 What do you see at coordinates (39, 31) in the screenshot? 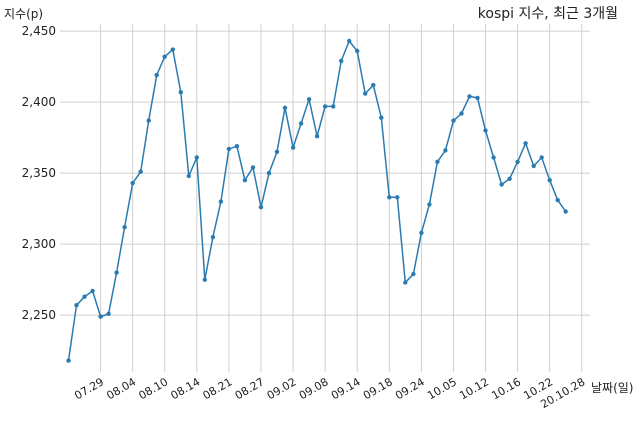
I see `y-tick-label: 2,450` at bounding box center [39, 31].